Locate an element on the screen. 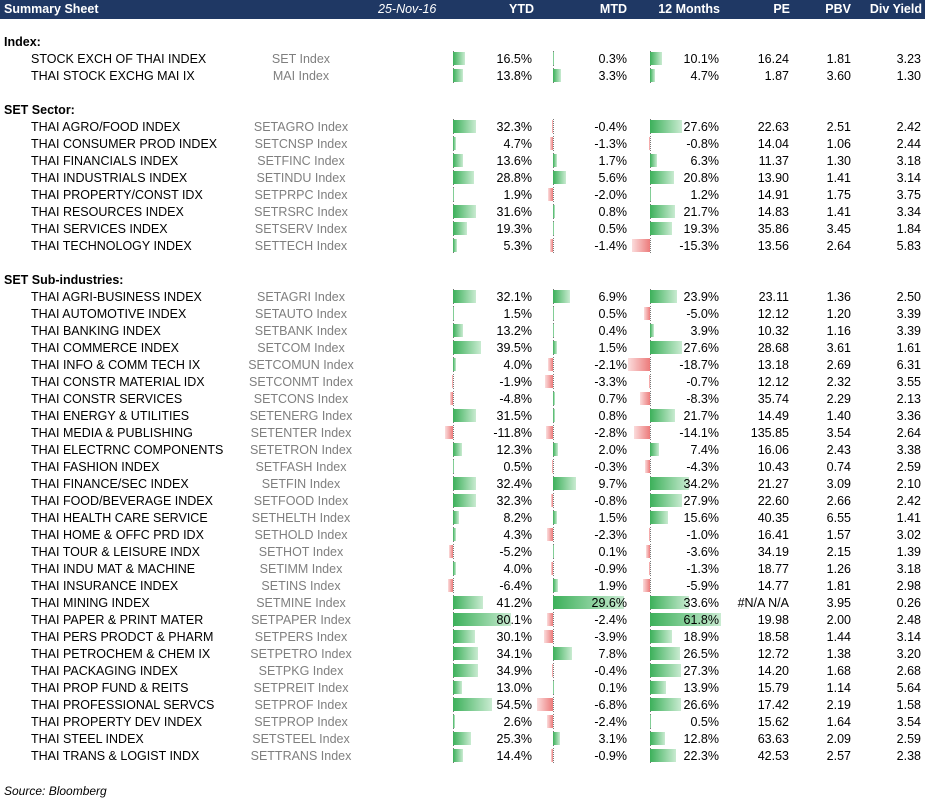 This screenshot has width=925, height=800. div-yield-value: 3.75 is located at coordinates (908, 195).